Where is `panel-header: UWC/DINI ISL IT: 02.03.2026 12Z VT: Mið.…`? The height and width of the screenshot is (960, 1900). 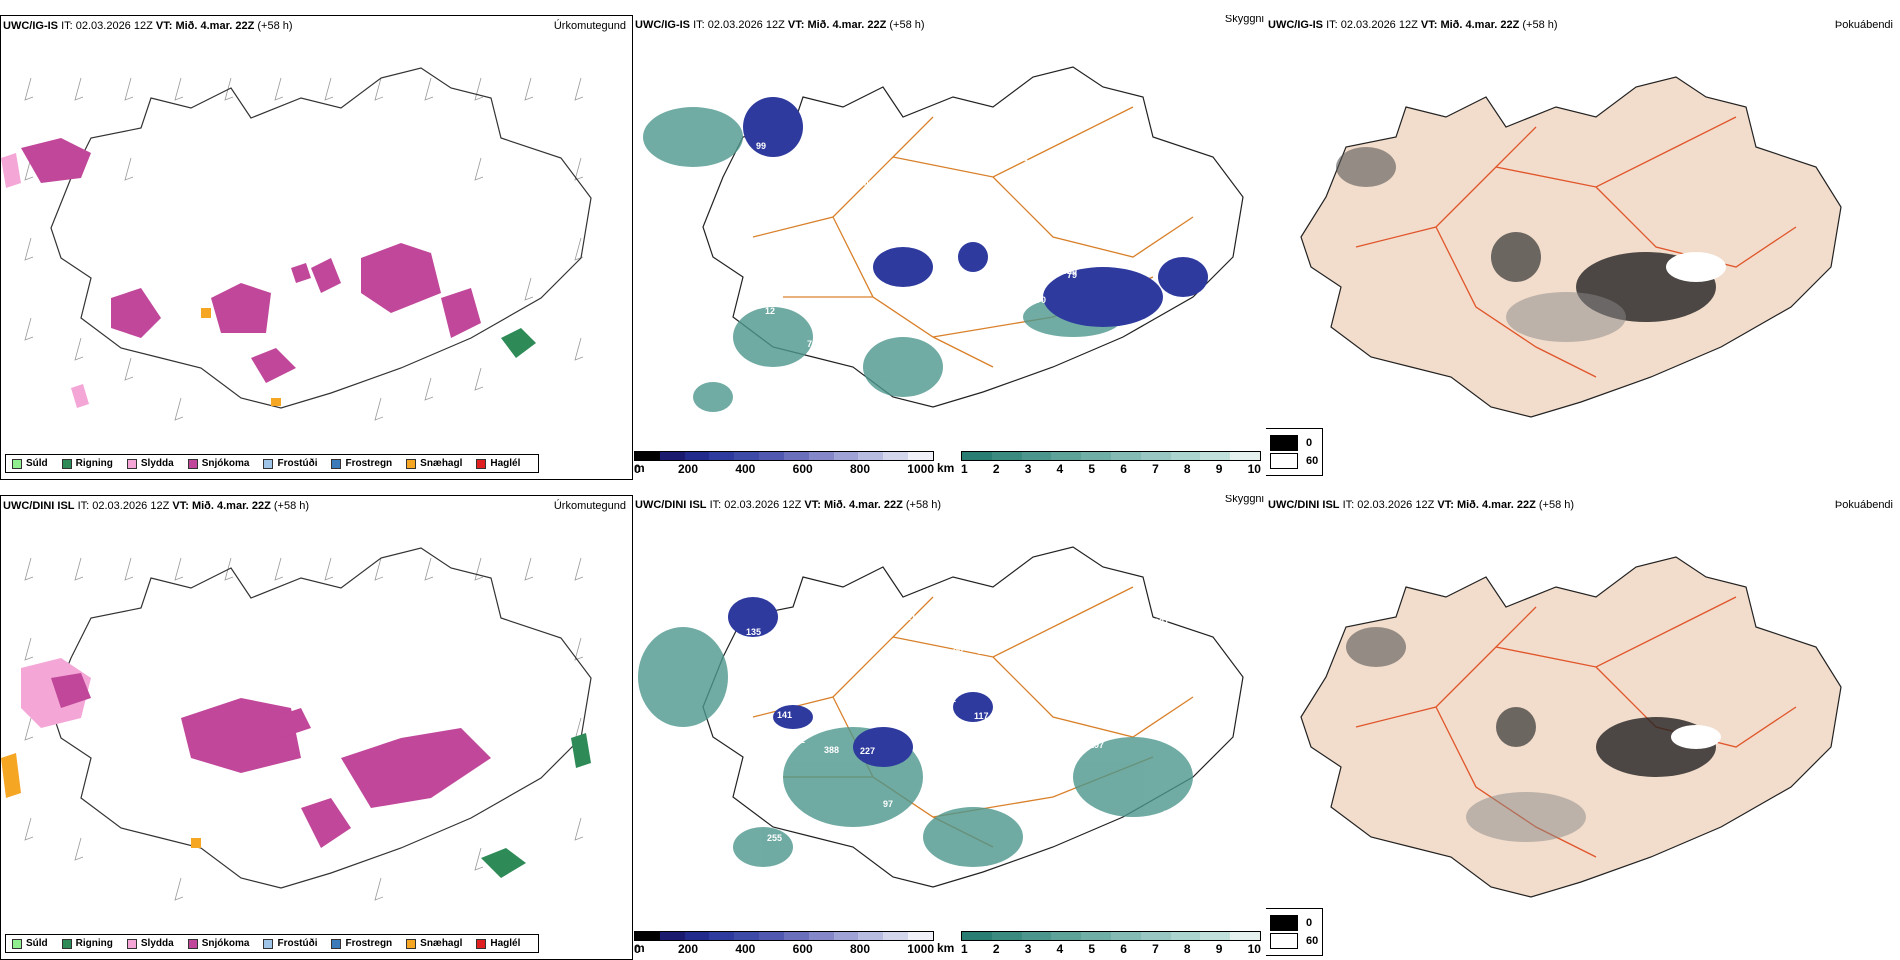
panel-header: UWC/DINI ISL IT: 02.03.2026 12Z VT: Mið.… is located at coordinates (1421, 505).